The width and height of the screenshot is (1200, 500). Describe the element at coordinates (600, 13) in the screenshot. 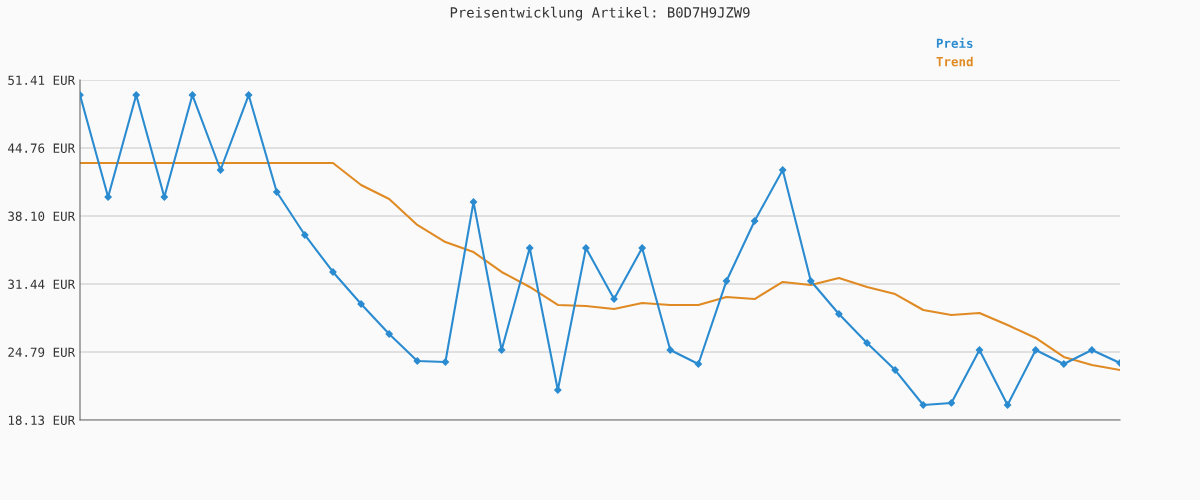

I see `chart-title: Preisentwicklung Artikel: B0D7H9JZW9` at that location.